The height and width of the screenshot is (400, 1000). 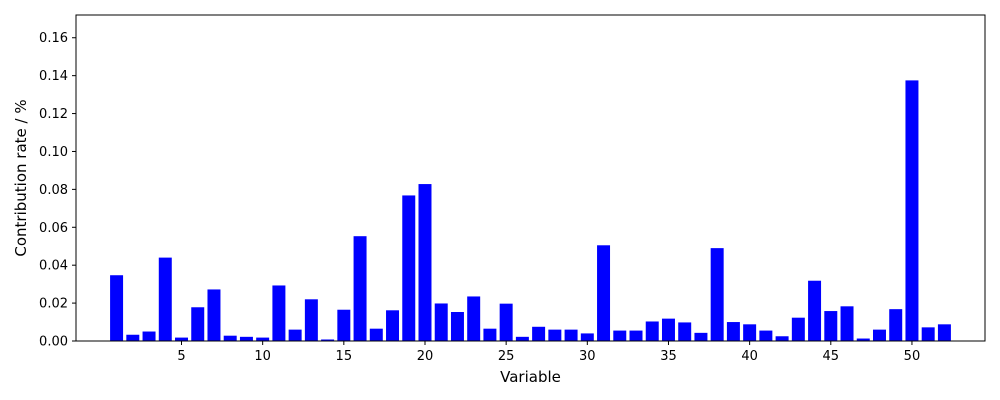 What do you see at coordinates (831, 356) in the screenshot?
I see `x-tick-label: 45` at bounding box center [831, 356].